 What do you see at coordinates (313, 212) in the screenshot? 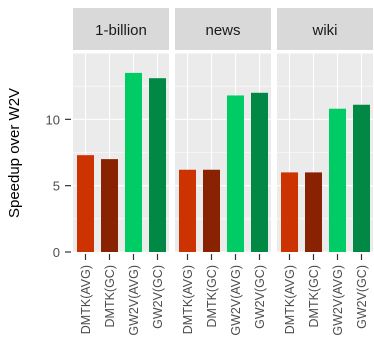
I see `bar-wiki-DMTK(GC)` at bounding box center [313, 212].